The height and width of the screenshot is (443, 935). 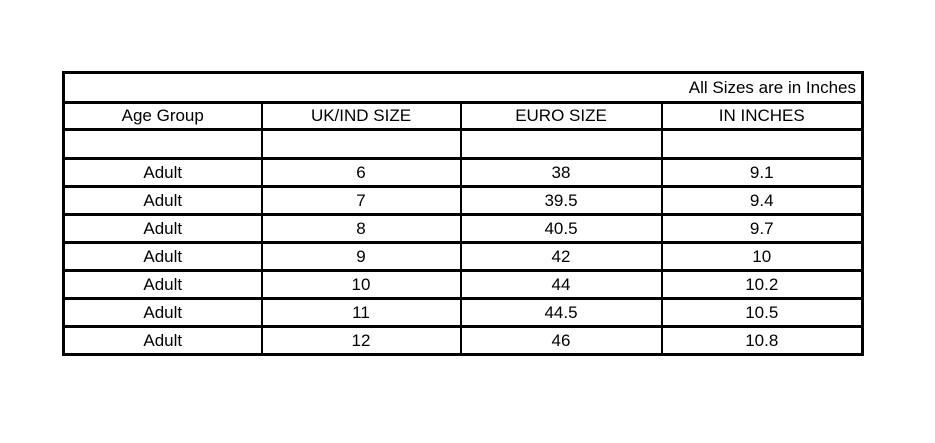 I want to click on table-title: All Sizes are in Inches, so click(x=463, y=87).